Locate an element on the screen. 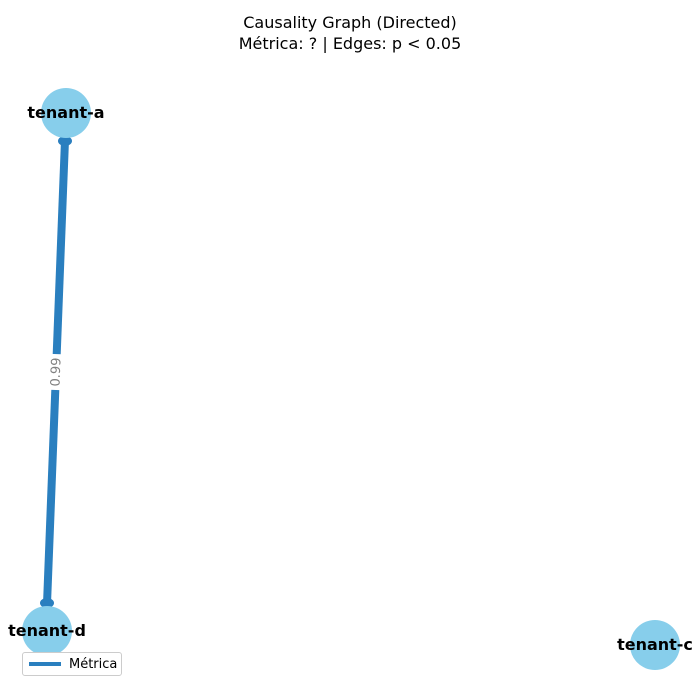 The image size is (700, 700). node-label: tenant-c is located at coordinates (655, 644).